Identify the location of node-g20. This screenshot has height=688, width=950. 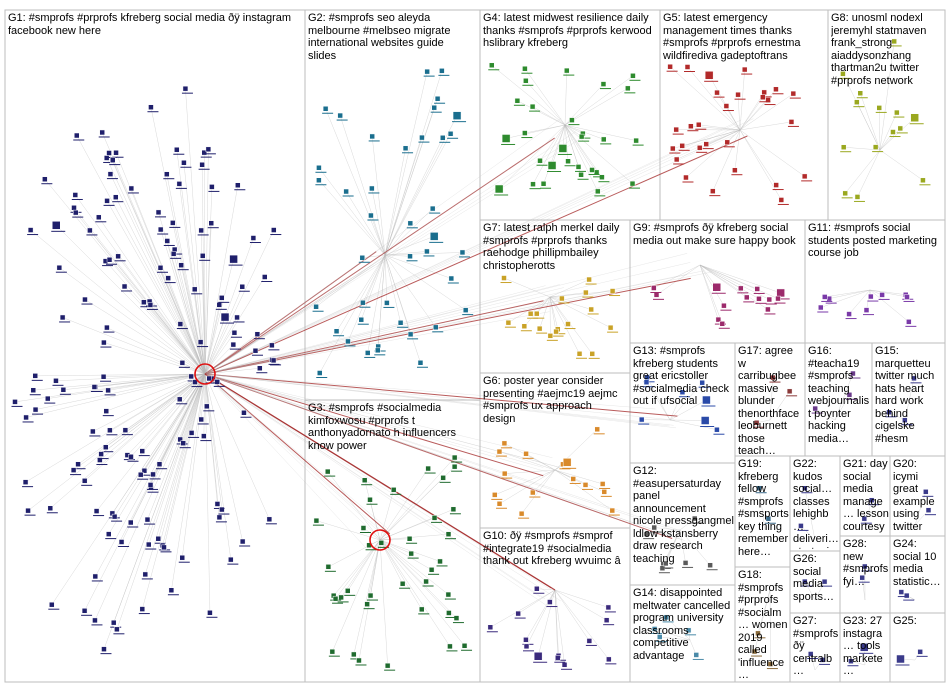
(928, 493).